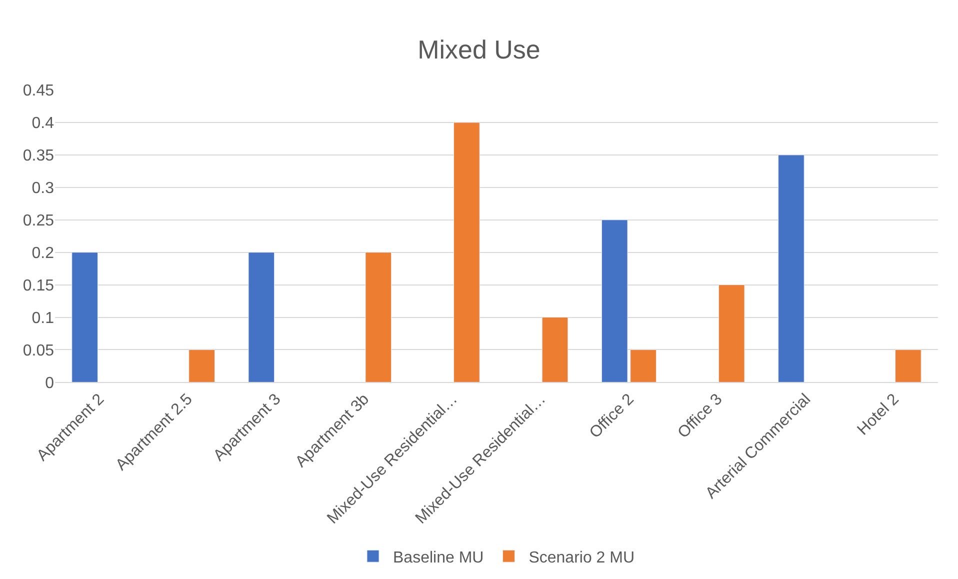 The height and width of the screenshot is (579, 958). I want to click on y-tick-label: 0.4, so click(43, 123).